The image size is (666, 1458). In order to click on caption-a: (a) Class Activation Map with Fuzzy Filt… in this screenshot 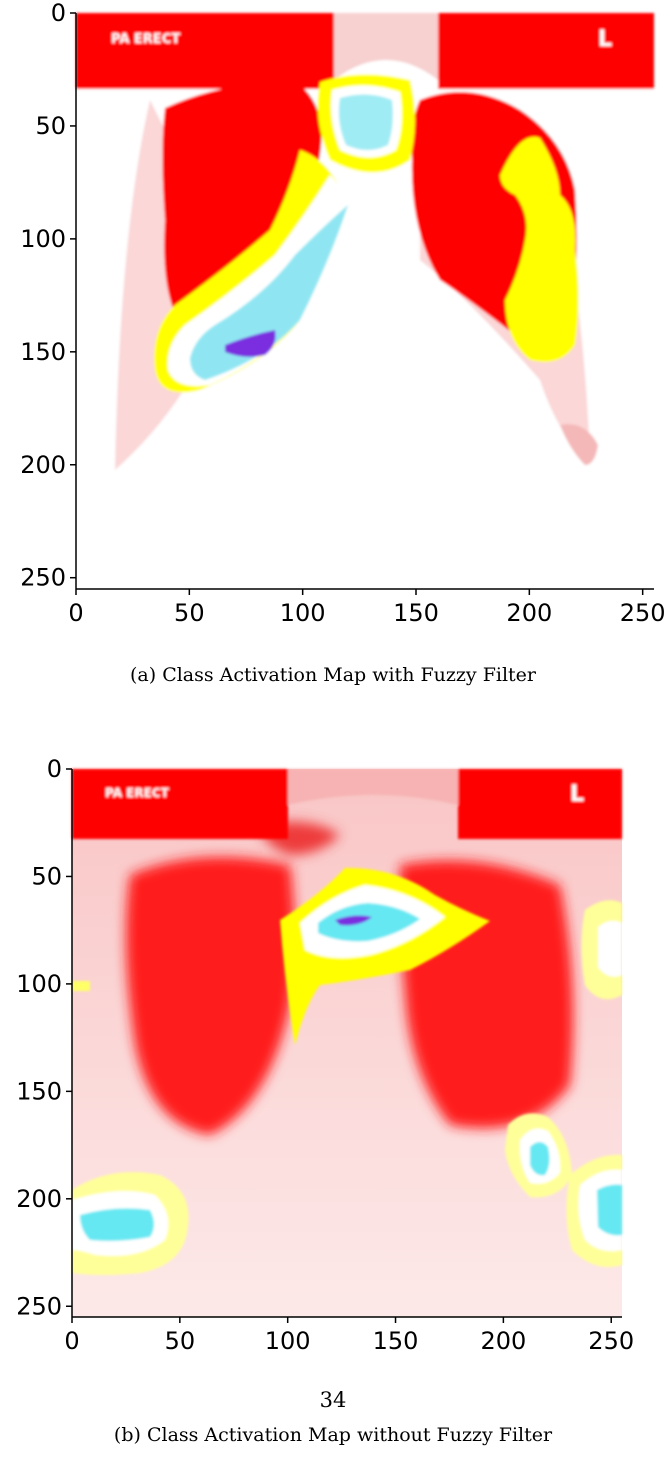, I will do `click(333, 675)`.